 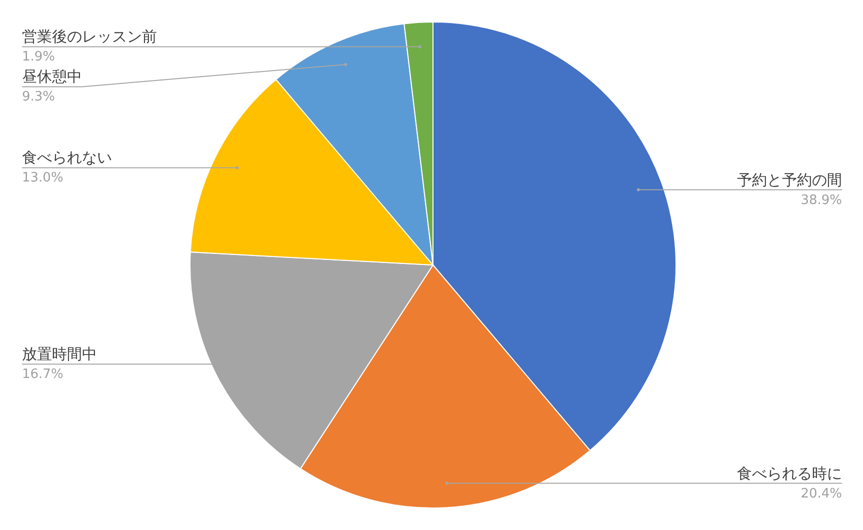 What do you see at coordinates (789, 473) in the screenshot?
I see `slice-label: 食べられる時に` at bounding box center [789, 473].